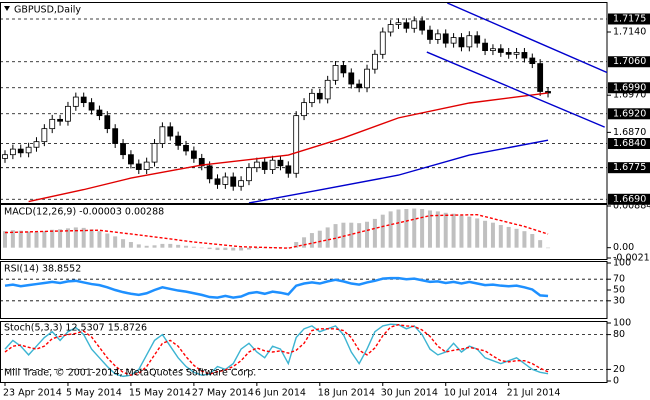  What do you see at coordinates (622, 263) in the screenshot?
I see `y-tick-label: 100` at bounding box center [622, 263].